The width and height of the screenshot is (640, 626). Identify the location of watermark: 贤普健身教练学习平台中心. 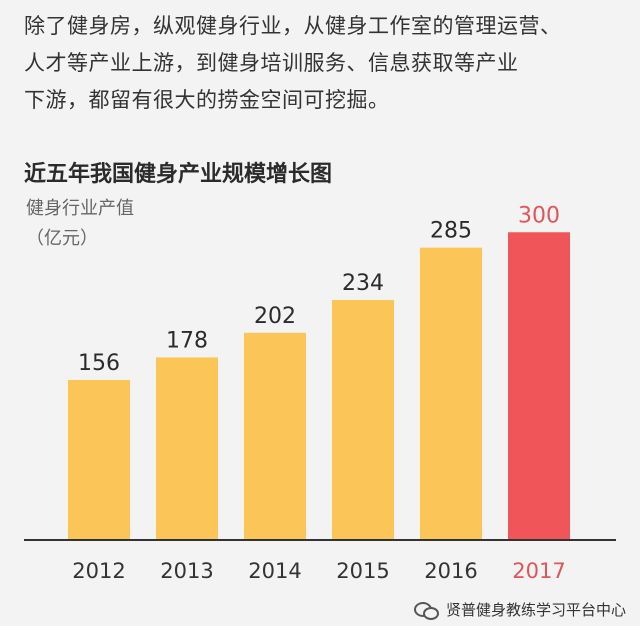
(519, 609).